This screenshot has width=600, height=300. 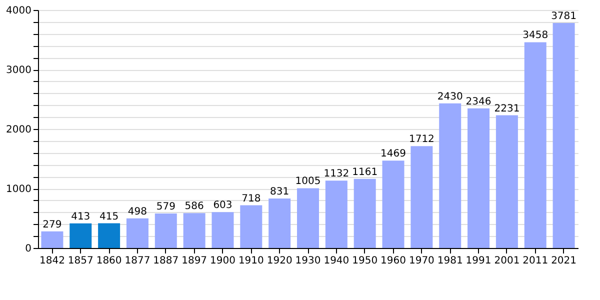 I want to click on data-label: 2346, so click(x=479, y=102).